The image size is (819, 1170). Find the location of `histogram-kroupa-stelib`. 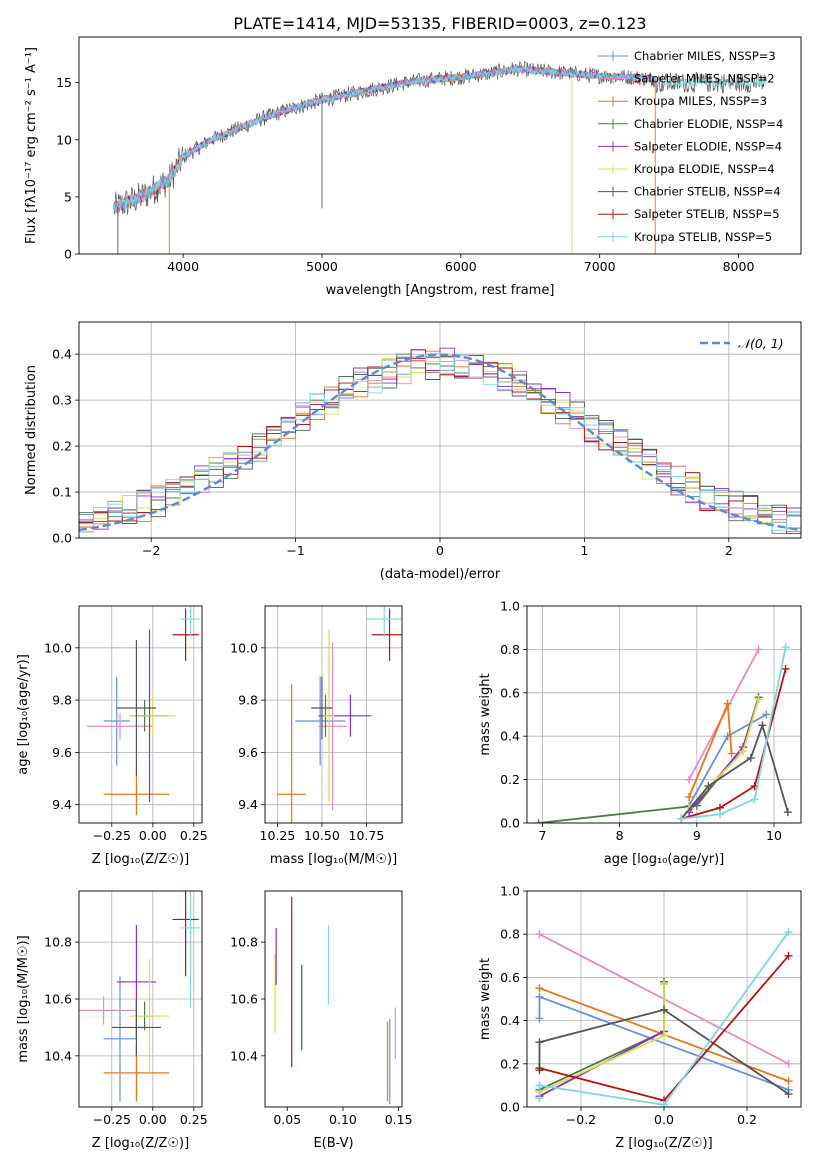

histogram-kroupa-stelib is located at coordinates (440, 445).